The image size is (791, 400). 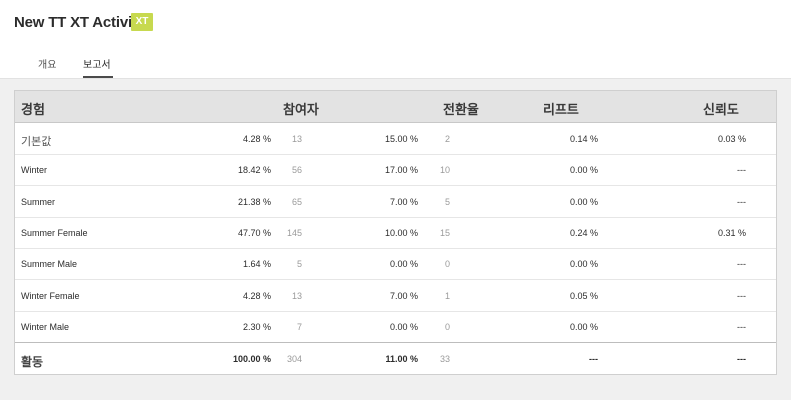 What do you see at coordinates (98, 77) in the screenshot?
I see `active-tab-indicator` at bounding box center [98, 77].